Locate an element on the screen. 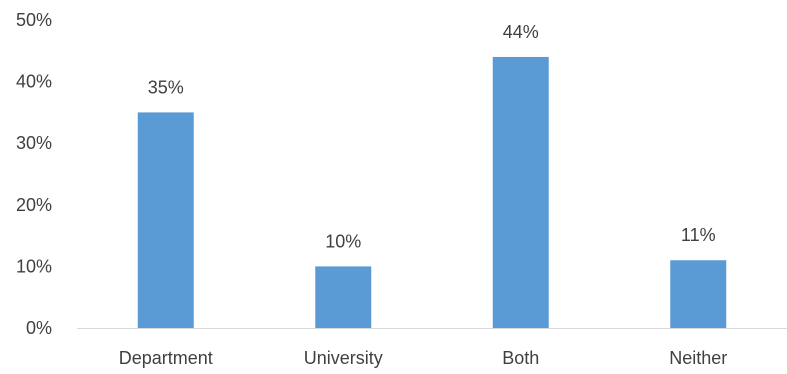 This screenshot has width=787, height=374. y-axis: 0% 10% 20% 30% 40% 50% is located at coordinates (34, 174).